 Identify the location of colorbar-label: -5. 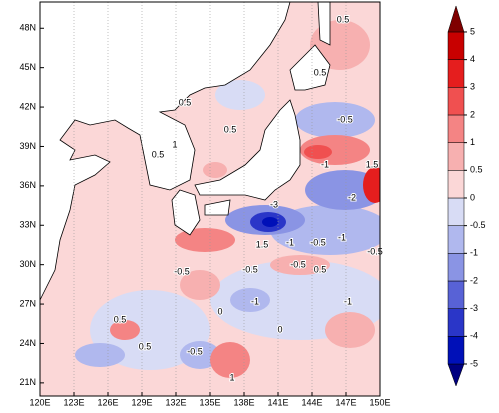
(474, 363).